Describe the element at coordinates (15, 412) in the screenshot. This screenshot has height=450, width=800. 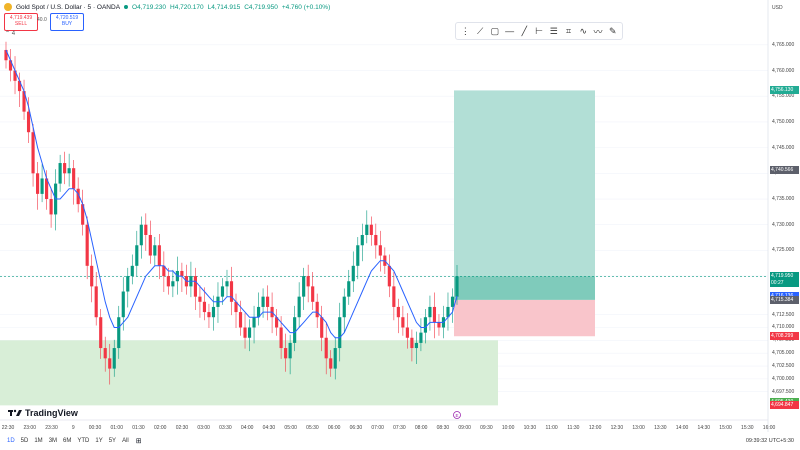
I see `tradingview-icon` at that location.